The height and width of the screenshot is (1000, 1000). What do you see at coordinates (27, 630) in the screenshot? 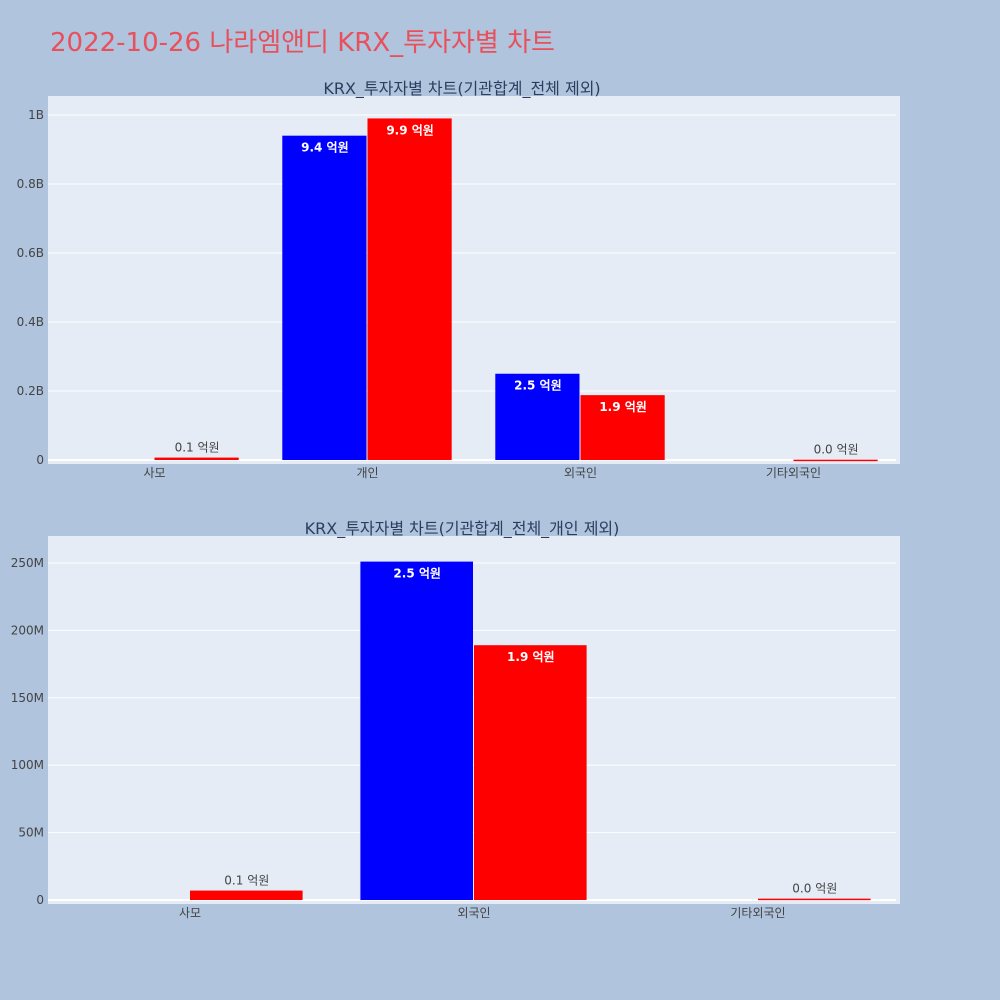
I see `y-tick-label: 200M` at bounding box center [27, 630].